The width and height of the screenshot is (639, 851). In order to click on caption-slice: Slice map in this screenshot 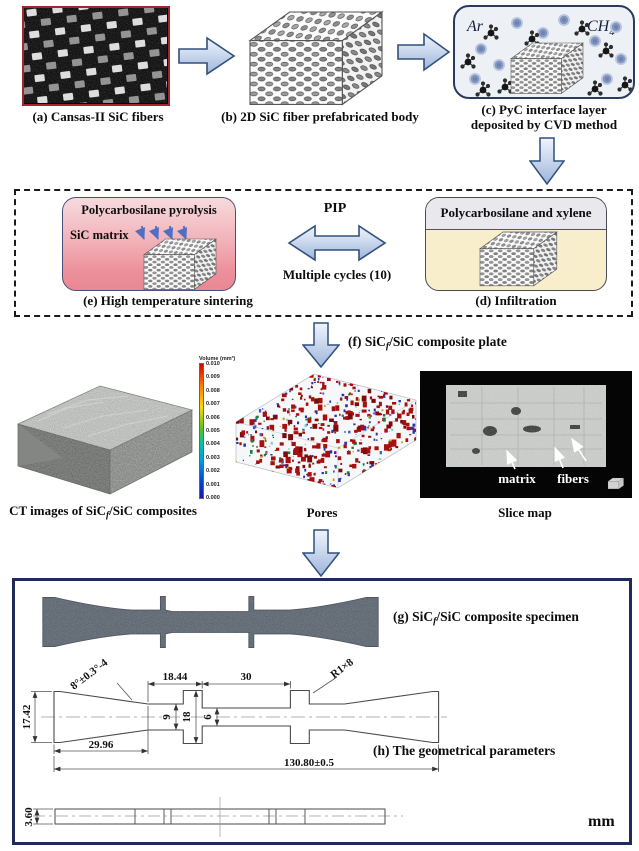, I will do `click(525, 512)`.